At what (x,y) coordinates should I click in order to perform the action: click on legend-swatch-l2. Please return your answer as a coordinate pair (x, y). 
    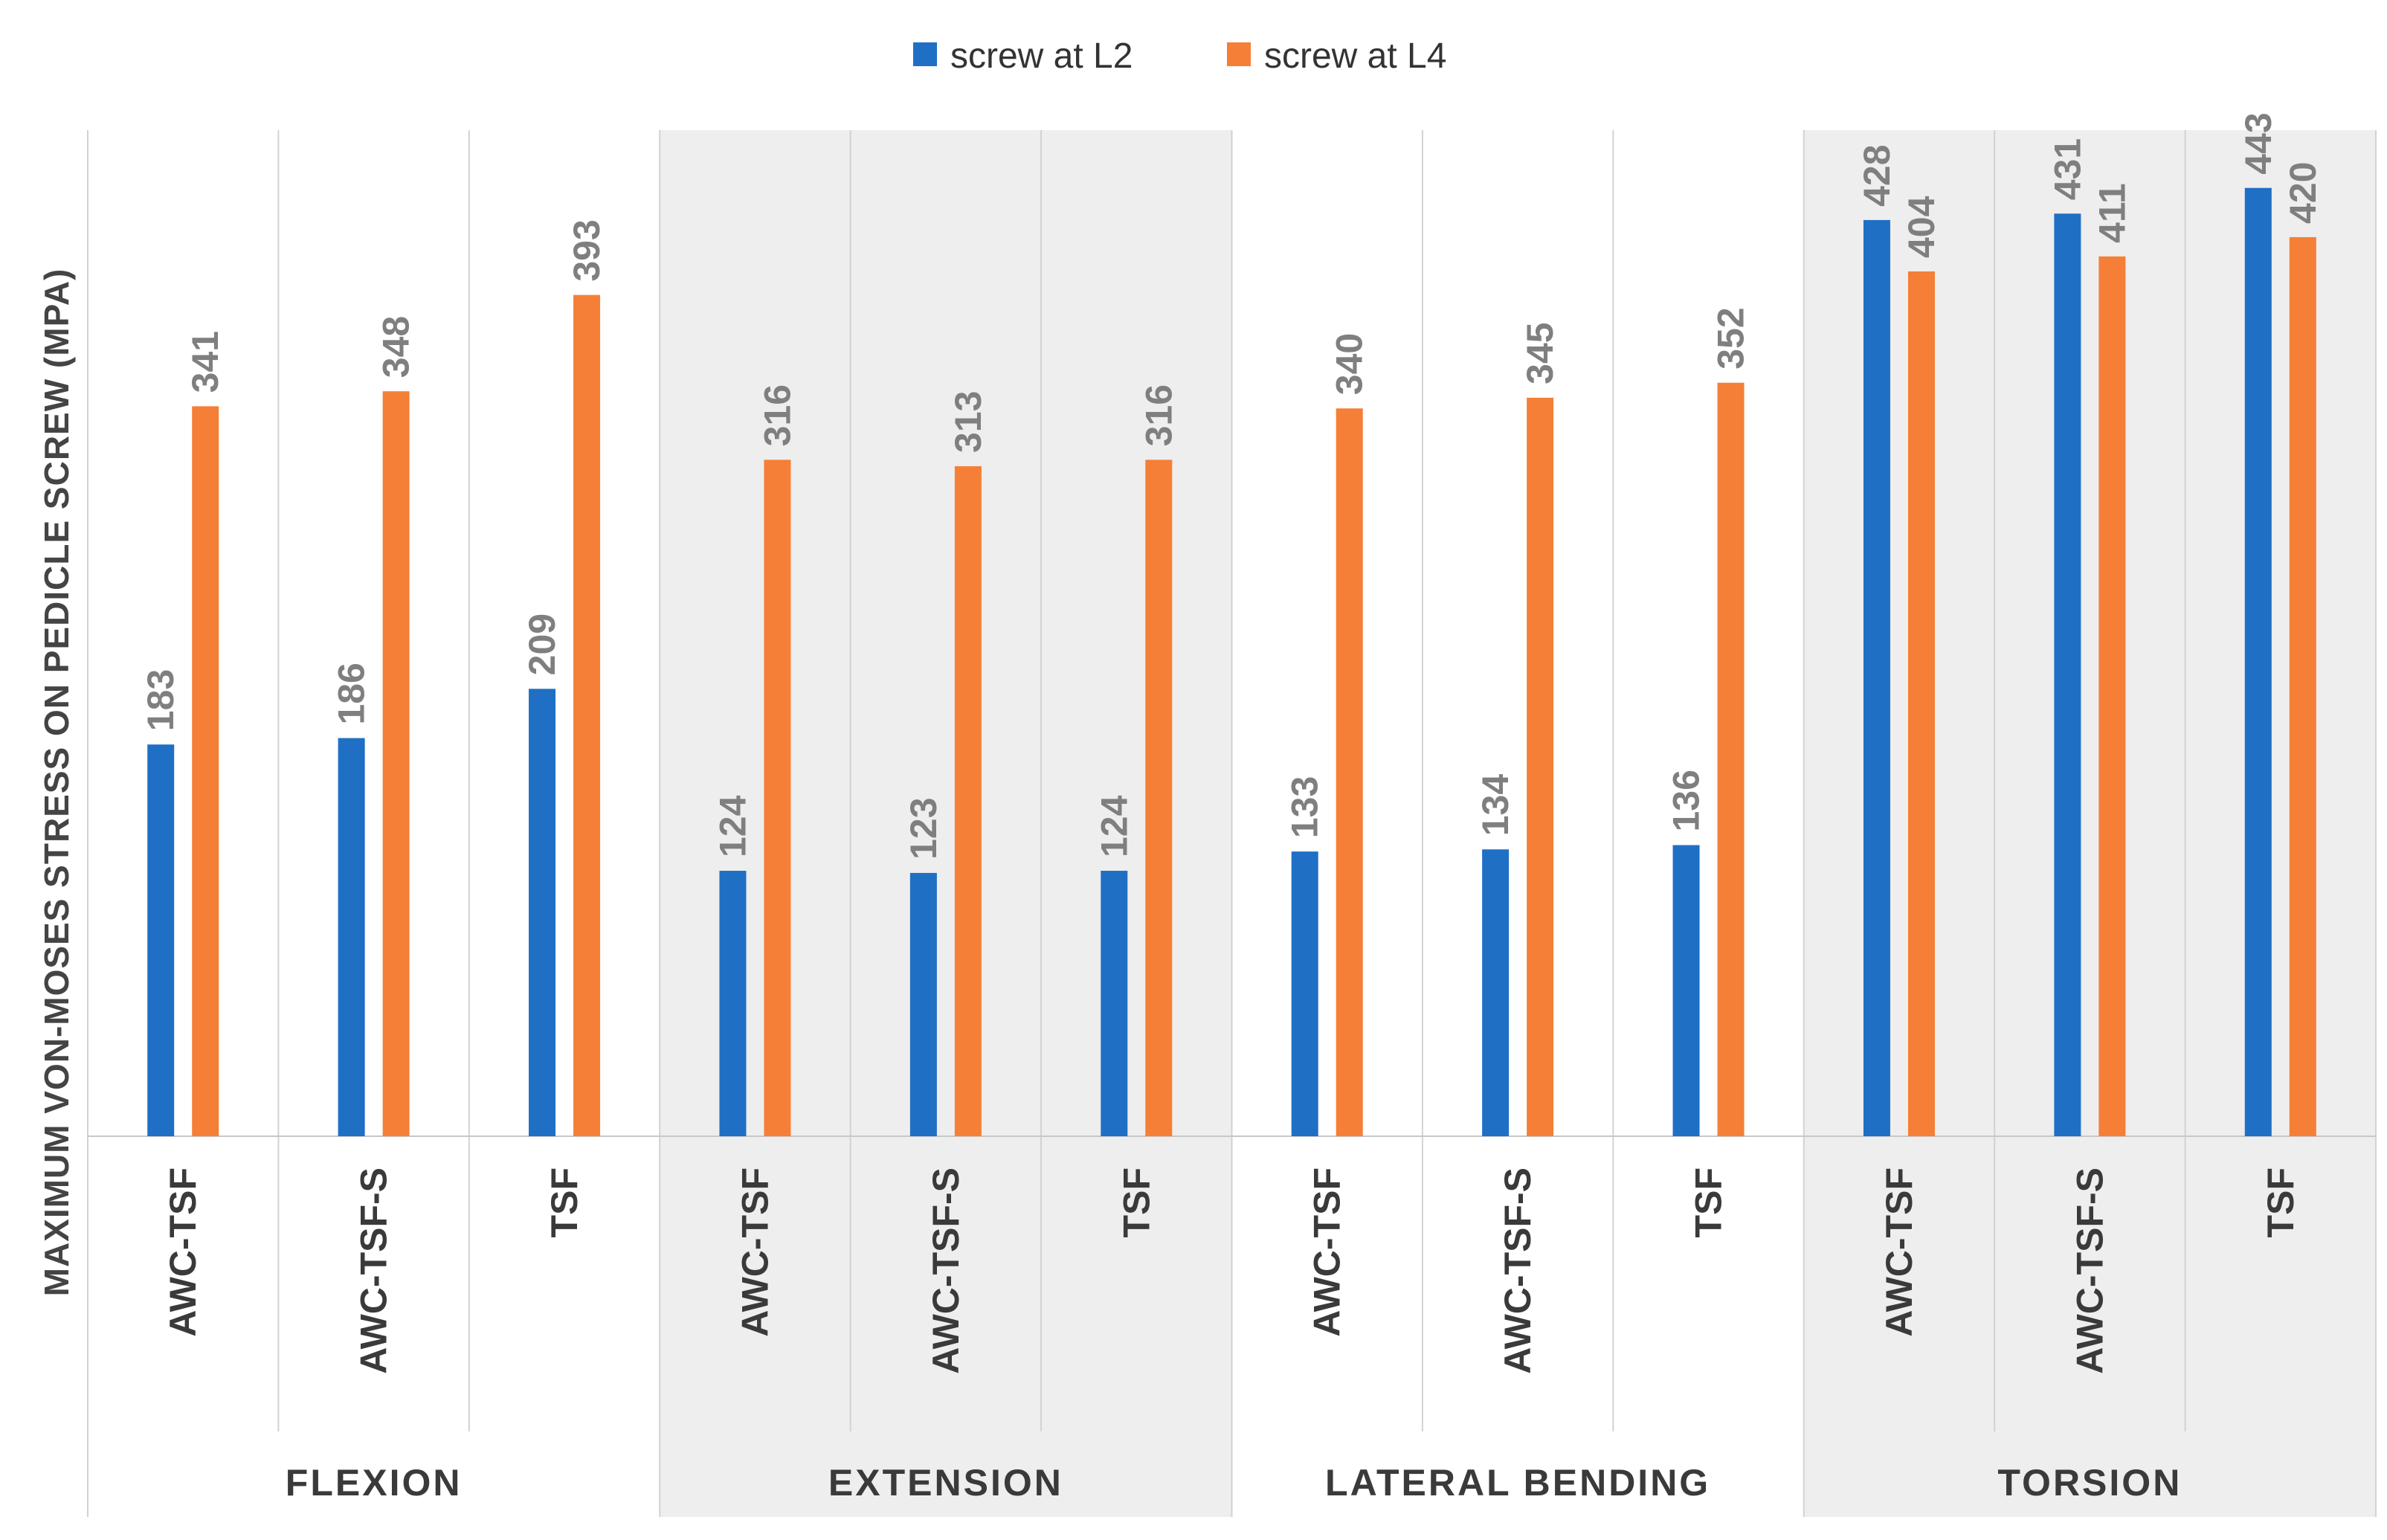
    Looking at the image, I should click on (925, 54).